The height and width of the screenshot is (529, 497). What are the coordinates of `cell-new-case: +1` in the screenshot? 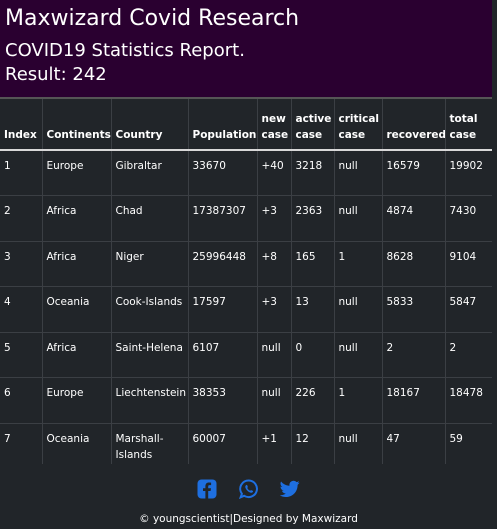 It's located at (274, 444).